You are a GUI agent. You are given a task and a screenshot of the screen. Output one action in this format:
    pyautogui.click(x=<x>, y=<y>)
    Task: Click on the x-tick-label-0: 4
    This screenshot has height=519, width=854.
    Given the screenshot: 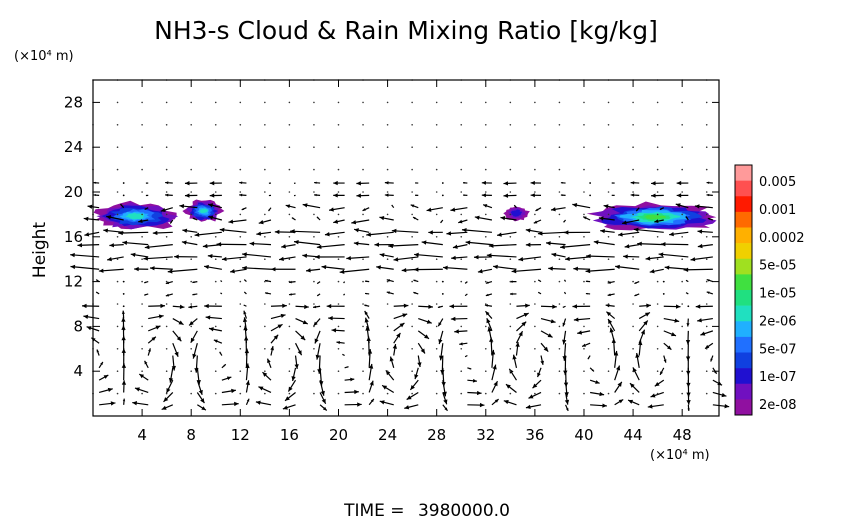 What is the action you would take?
    pyautogui.click(x=142, y=435)
    